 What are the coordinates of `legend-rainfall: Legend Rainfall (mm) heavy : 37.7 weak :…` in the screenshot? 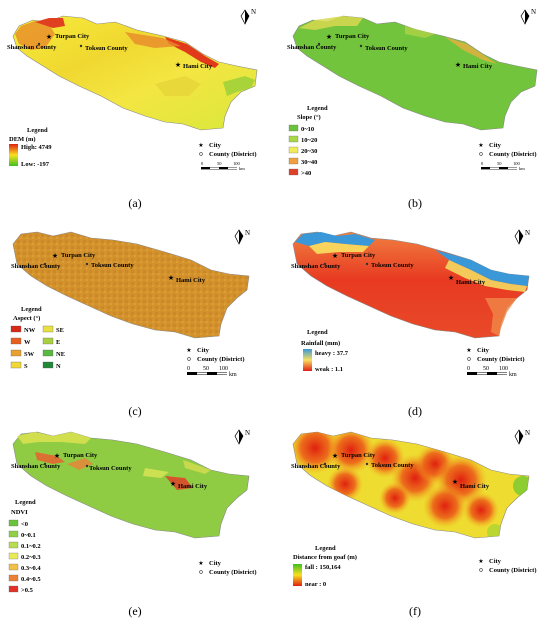 It's located at (325, 351).